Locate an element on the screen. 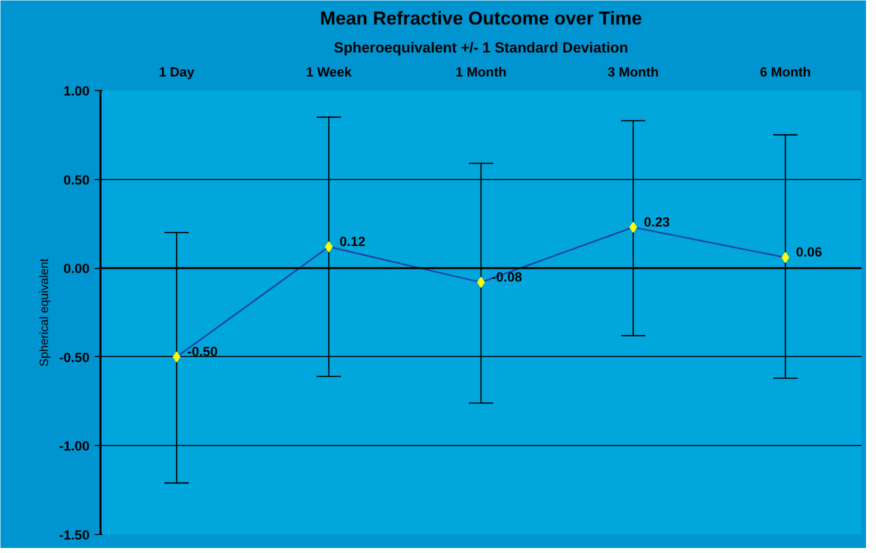  y-tick-label: 0.50 is located at coordinates (77, 180).